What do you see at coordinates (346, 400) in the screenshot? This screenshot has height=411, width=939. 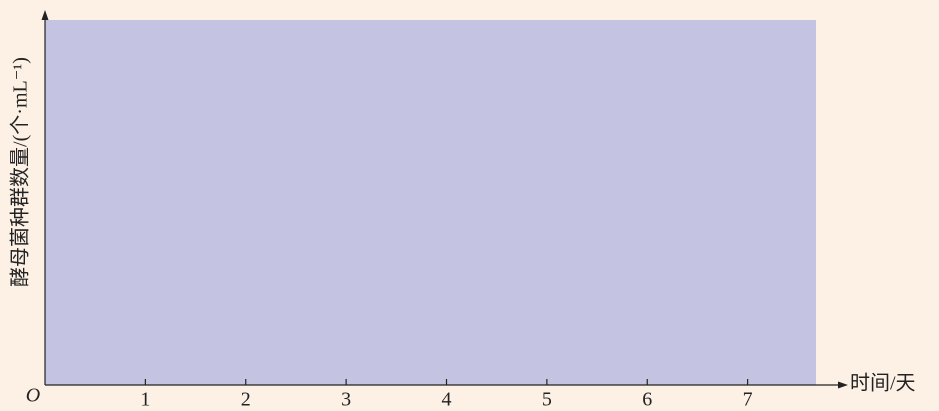 I see `x-tick-label: 3` at bounding box center [346, 400].